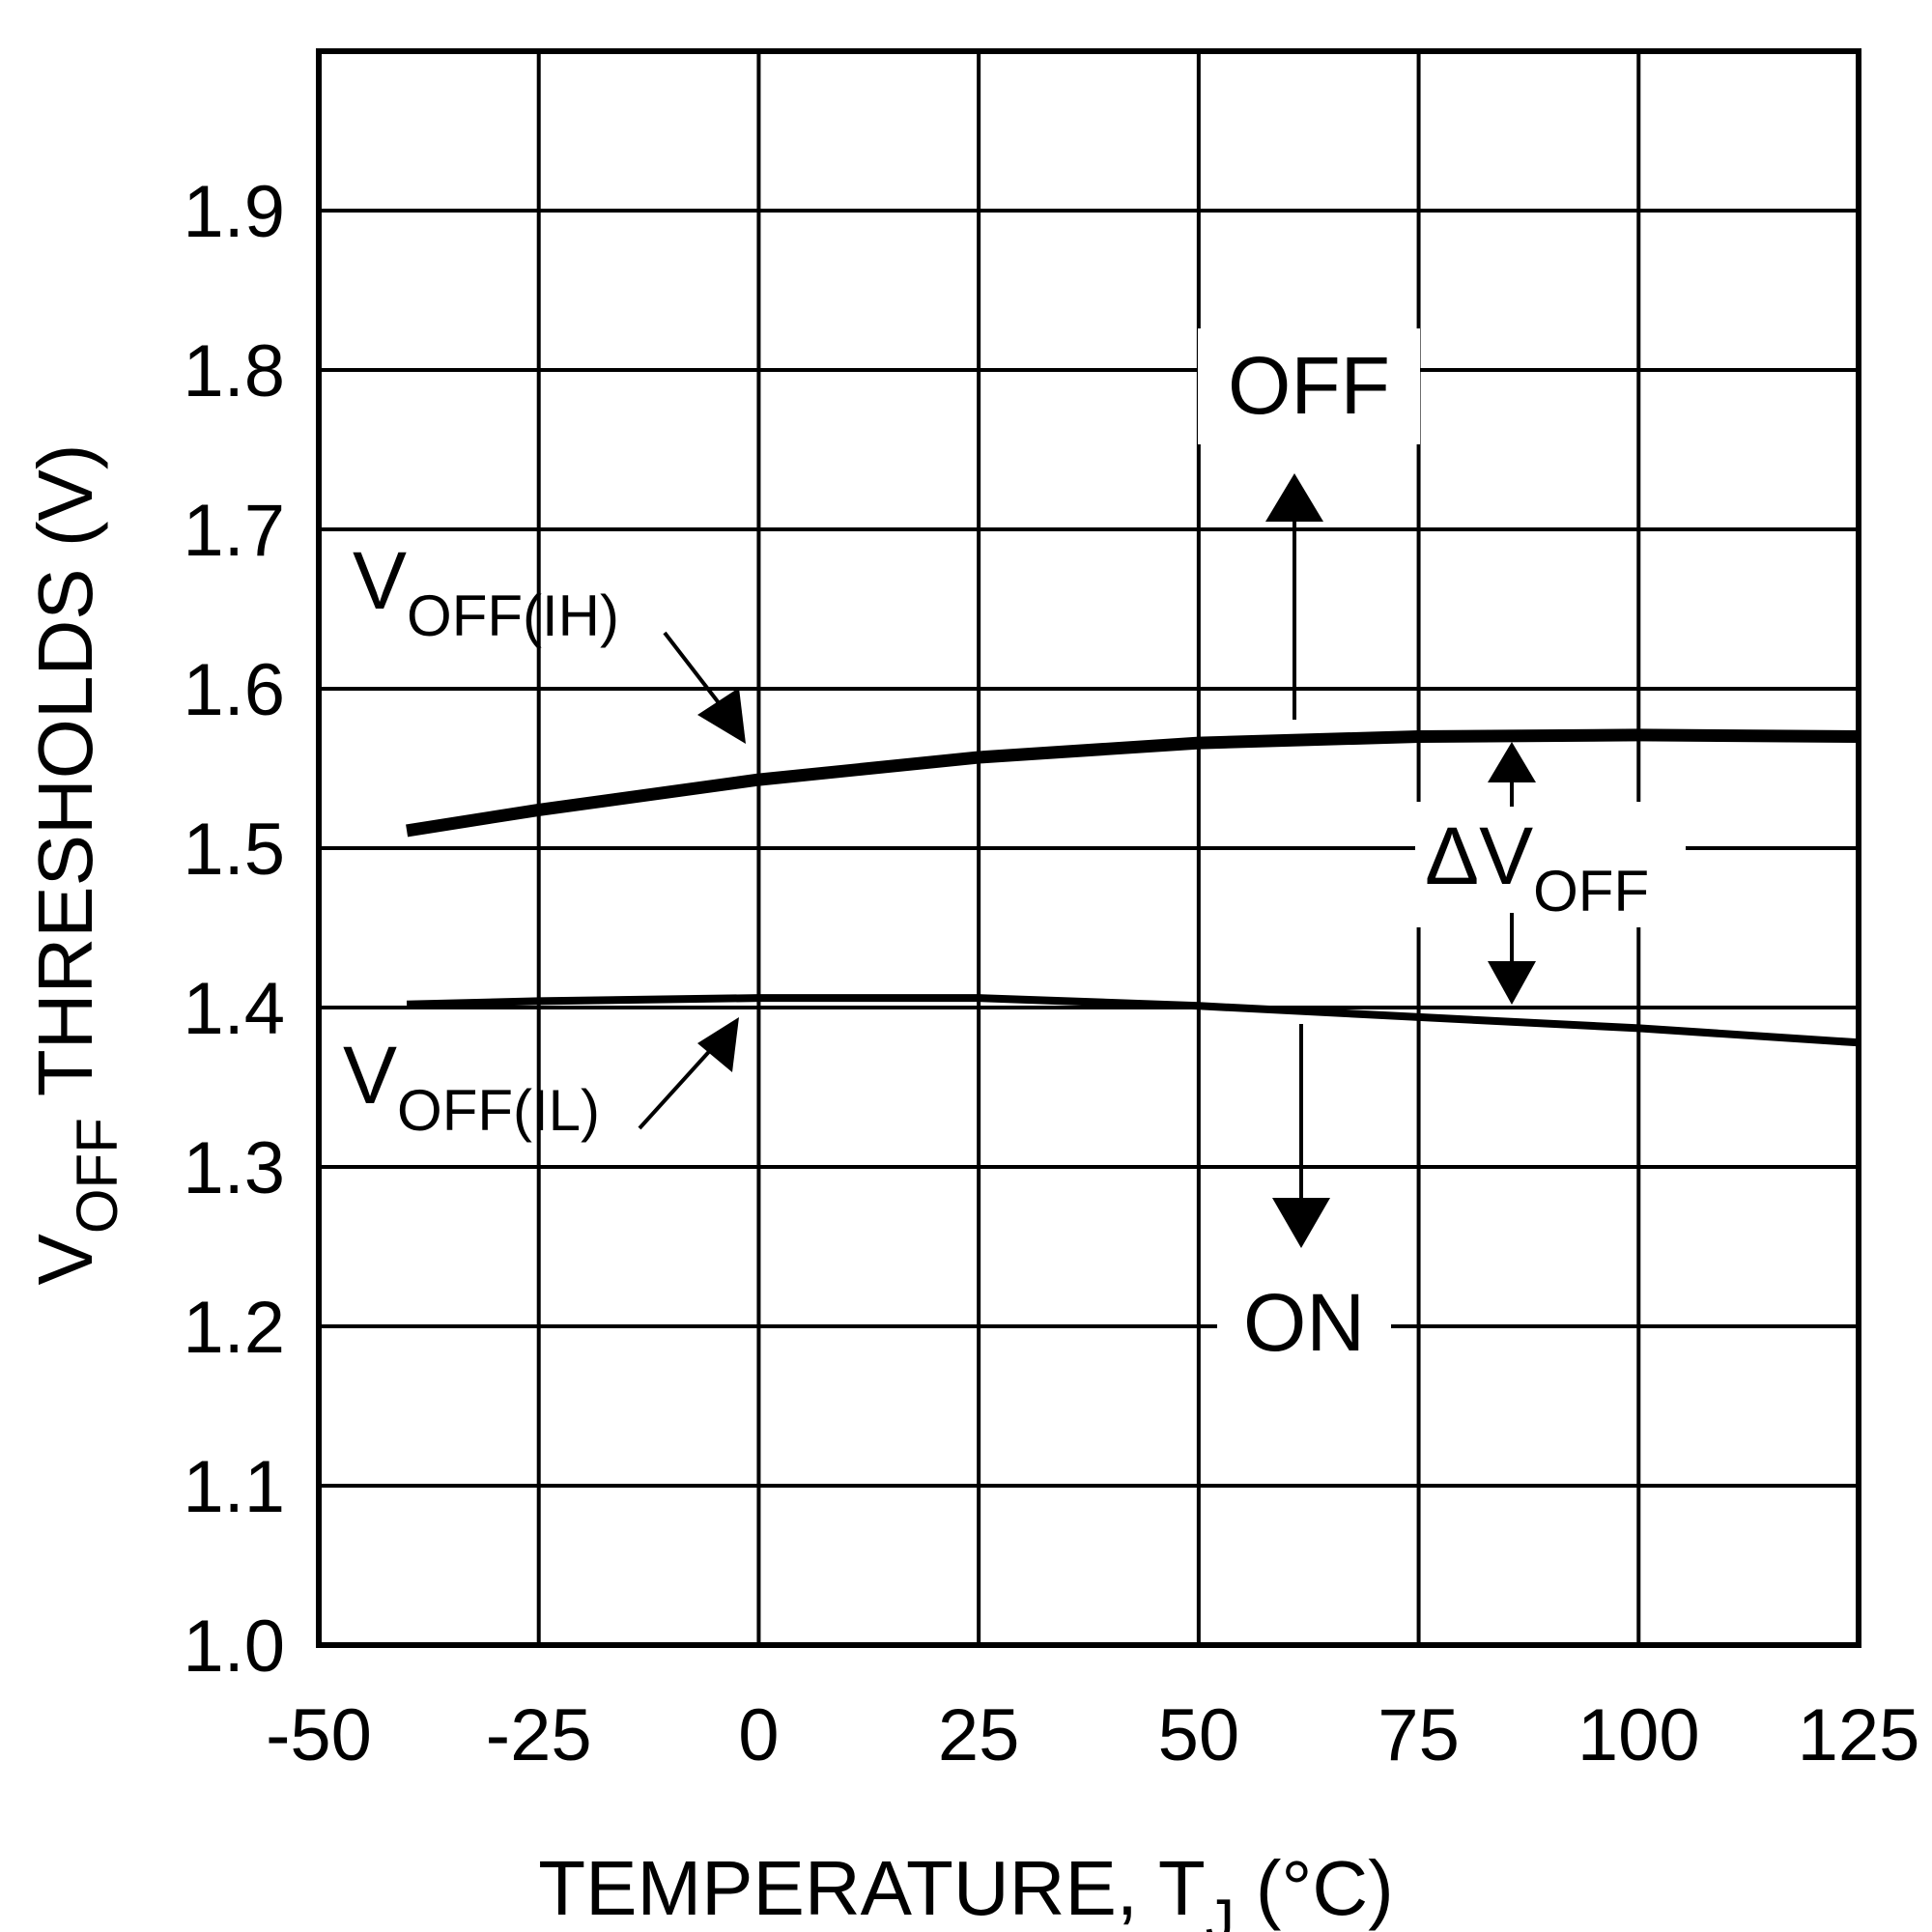 This screenshot has width=1932, height=1932. What do you see at coordinates (758, 1735) in the screenshot?
I see `x-tick-label: 0` at bounding box center [758, 1735].